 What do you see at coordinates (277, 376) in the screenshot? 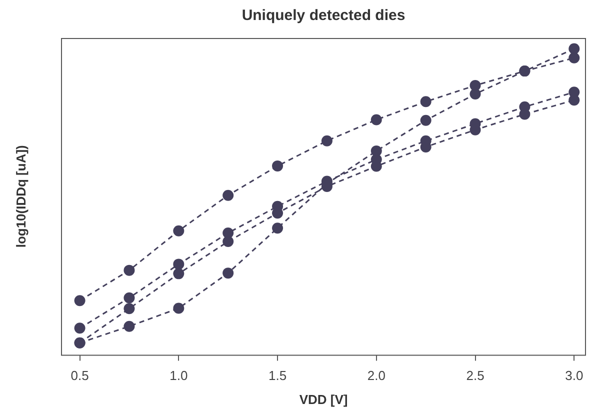
I see `x-tick-label: 1.5` at bounding box center [277, 376].